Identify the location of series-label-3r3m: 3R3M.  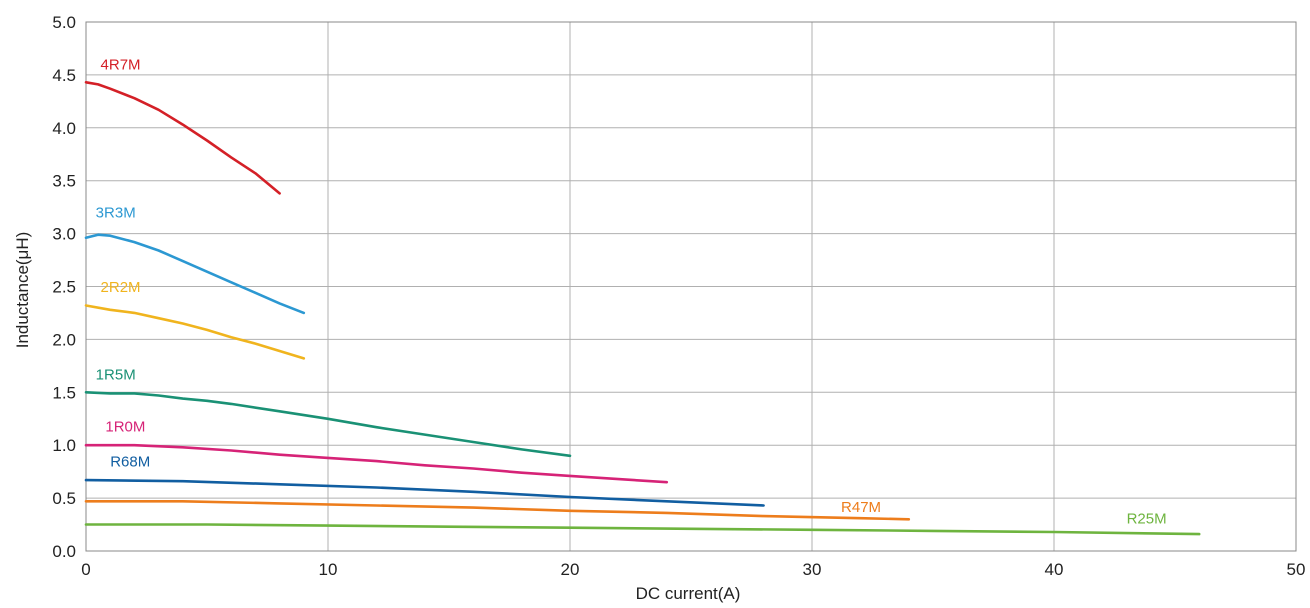
(116, 213).